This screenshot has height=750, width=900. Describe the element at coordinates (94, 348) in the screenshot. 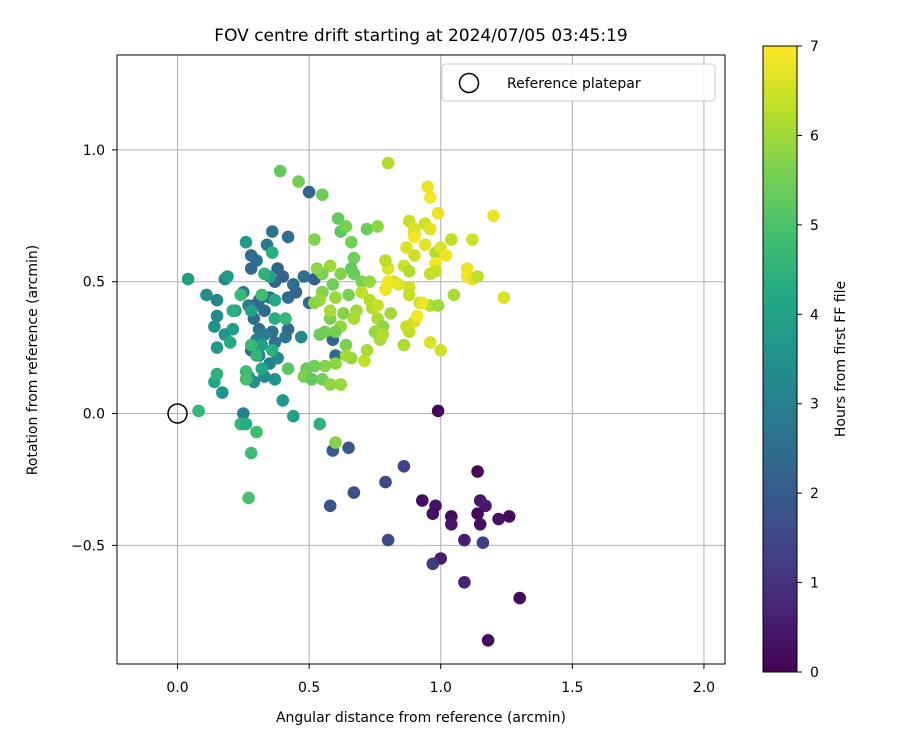

I see `y-axis-ticks: −0.5 0.0 0.5 1.0` at that location.